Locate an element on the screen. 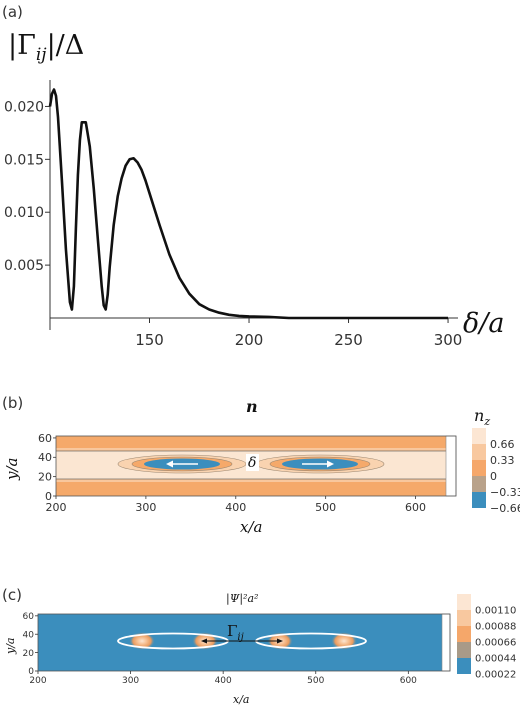 This screenshot has width=520, height=711. b-heatmap: δ is located at coordinates (256, 466).